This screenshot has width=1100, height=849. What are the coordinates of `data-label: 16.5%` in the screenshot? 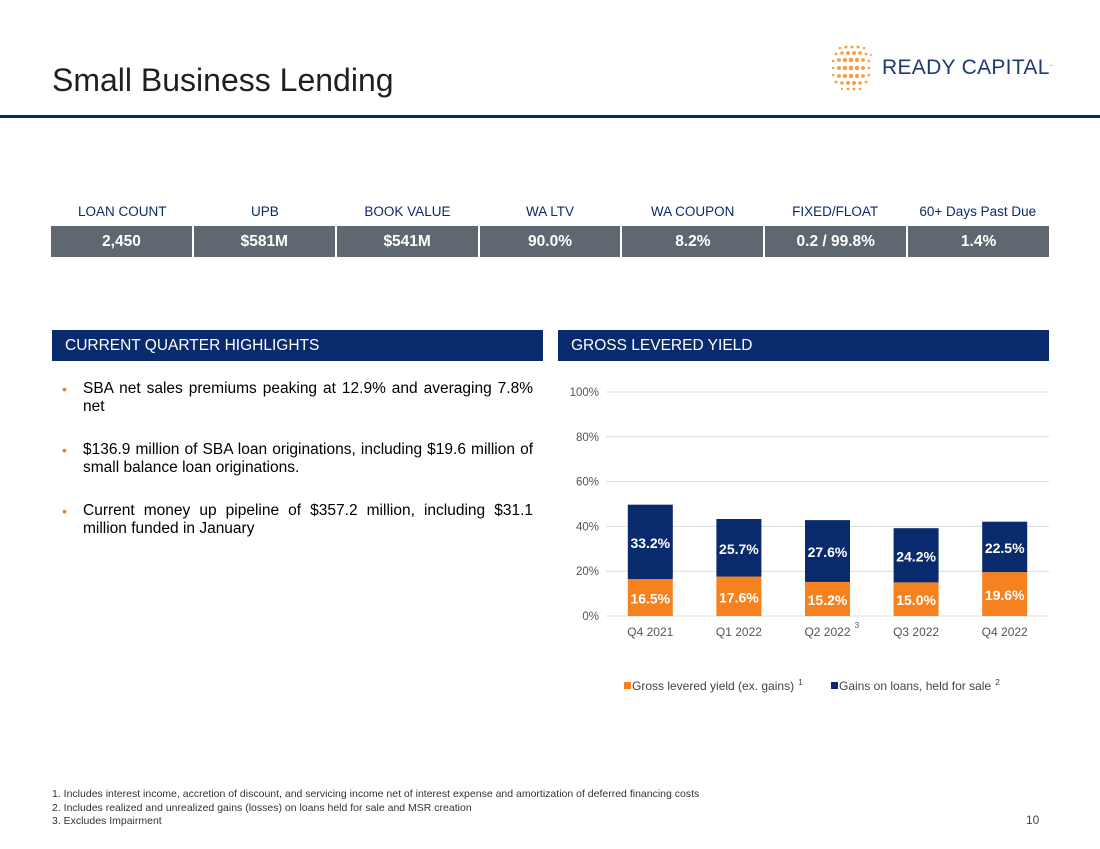 It's located at (650, 599).